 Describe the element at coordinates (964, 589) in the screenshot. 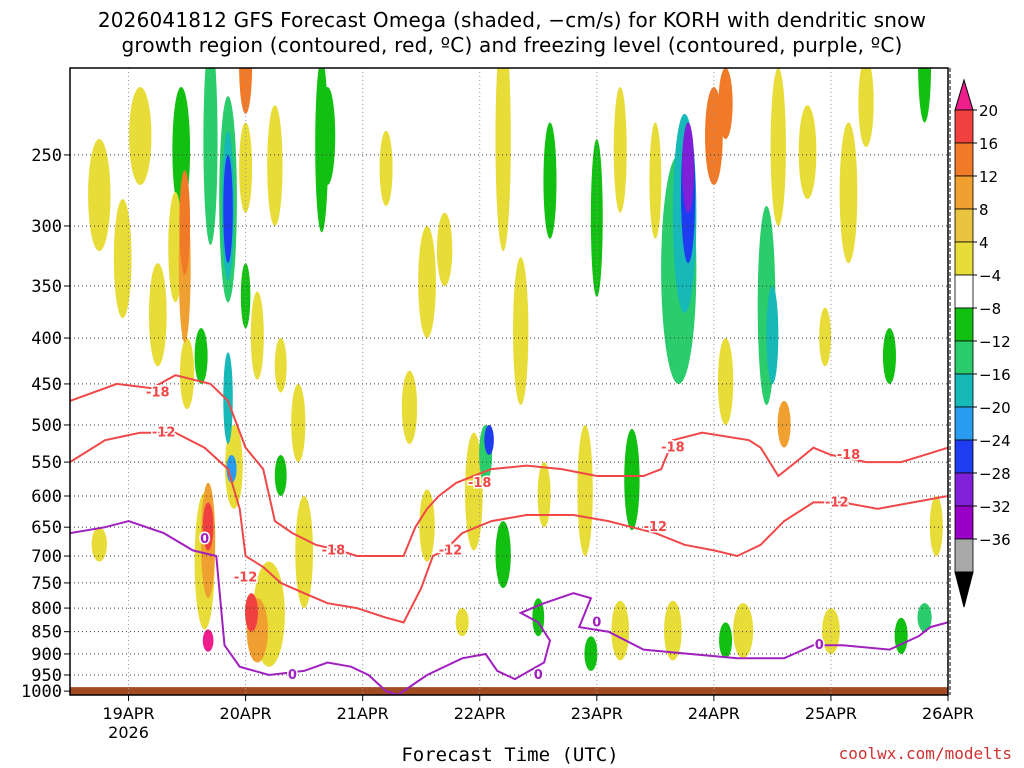

I see `colorbar-bottom-arrow` at that location.